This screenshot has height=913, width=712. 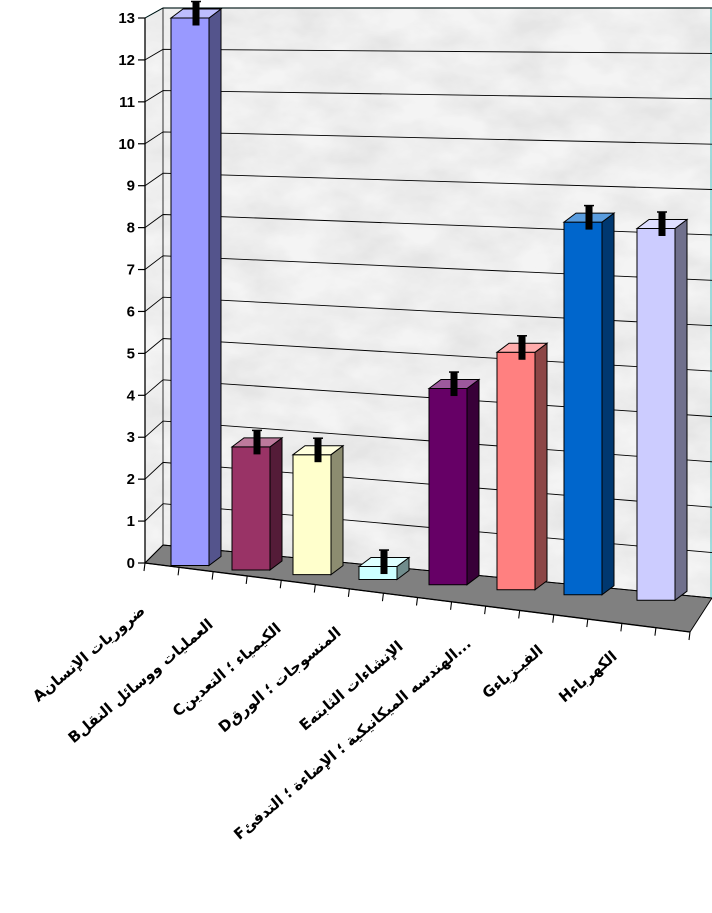 What do you see at coordinates (131, 186) in the screenshot?
I see `y-tick-label: 9` at bounding box center [131, 186].